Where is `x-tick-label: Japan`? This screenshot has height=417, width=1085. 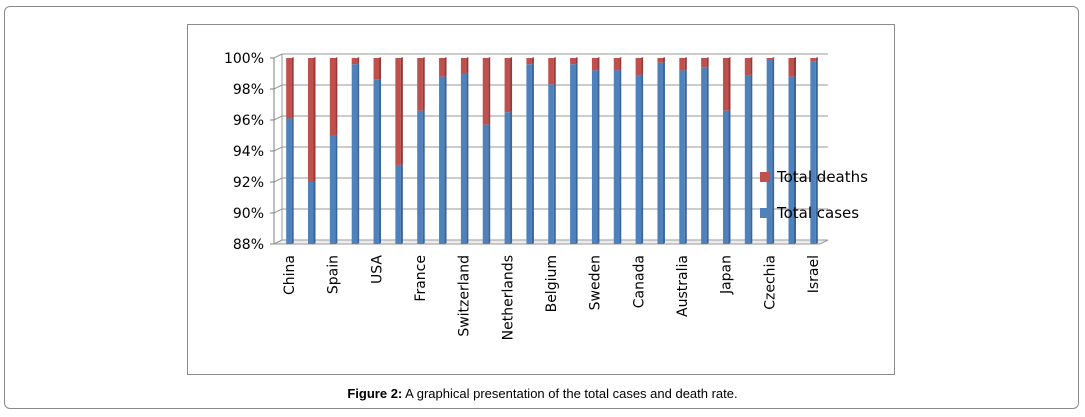
x-tick-label: Japan is located at coordinates (727, 275).